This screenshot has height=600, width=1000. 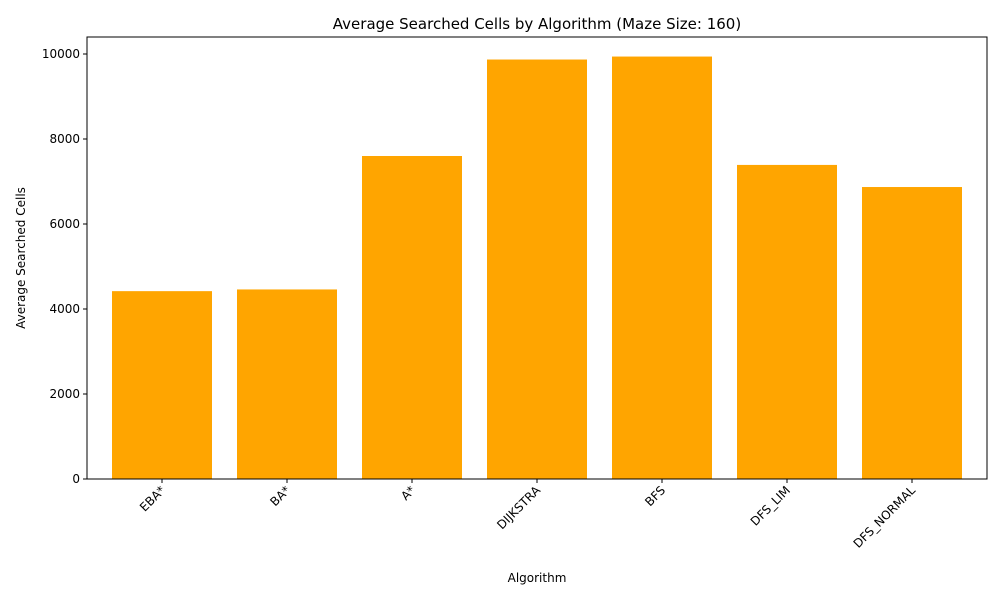 I want to click on y-tick-label: 6000, so click(x=64, y=224).